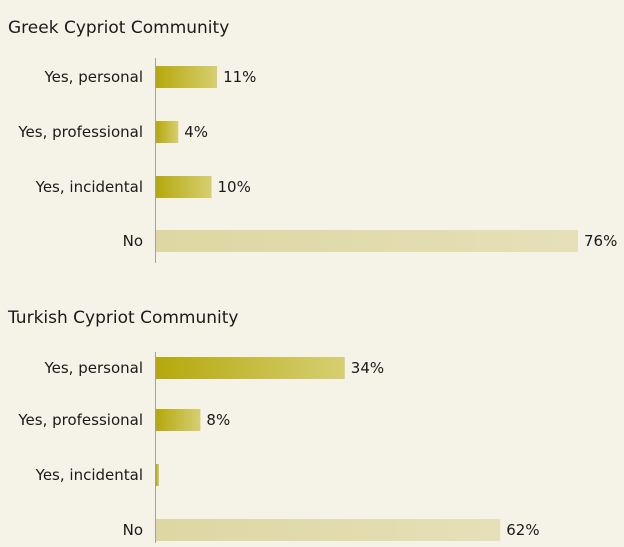  What do you see at coordinates (80, 420) in the screenshot?
I see `chart-2-category-label: Yes, professional` at bounding box center [80, 420].